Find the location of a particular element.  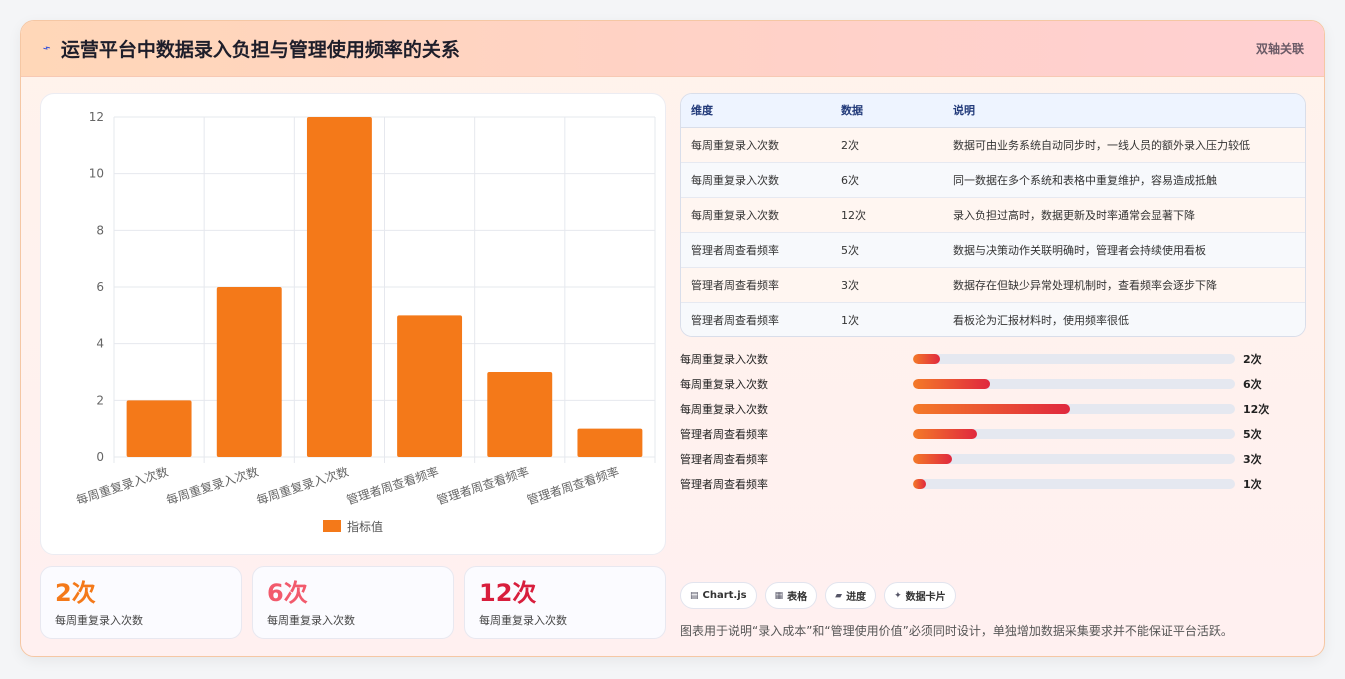

progress-row: 管理者周查看频率 5次 is located at coordinates (993, 433).